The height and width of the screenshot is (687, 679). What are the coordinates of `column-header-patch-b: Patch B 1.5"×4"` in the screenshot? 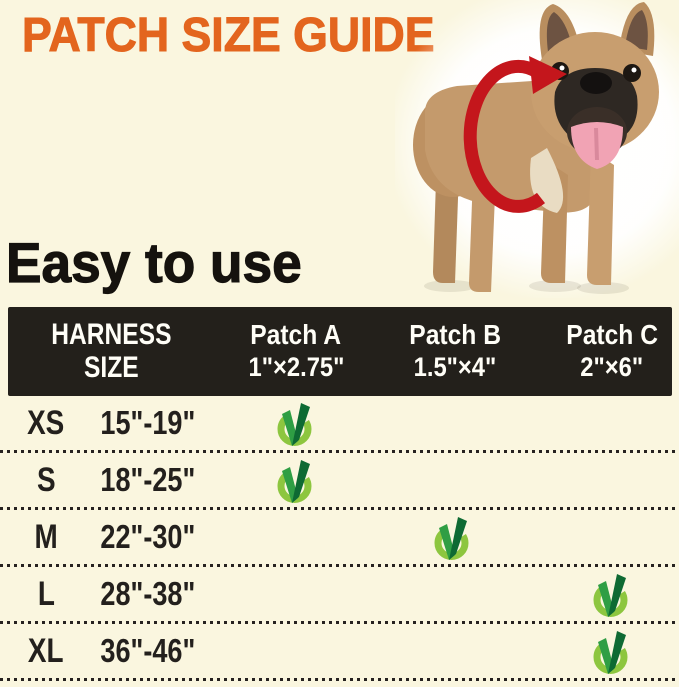 It's located at (455, 351).